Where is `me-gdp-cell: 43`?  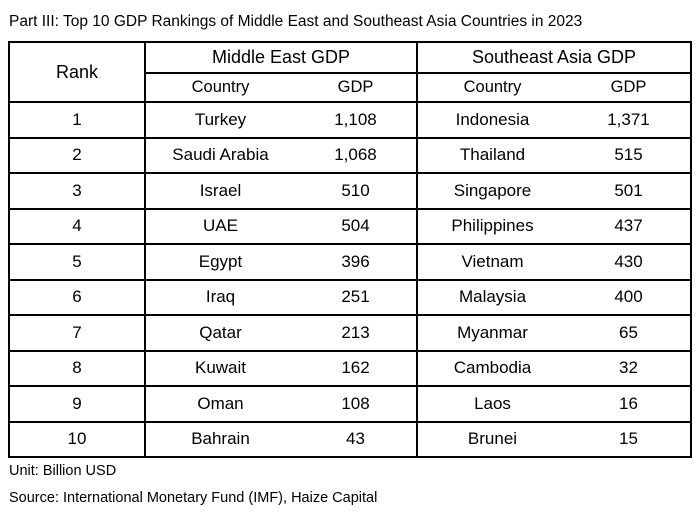 me-gdp-cell: 43 is located at coordinates (356, 438).